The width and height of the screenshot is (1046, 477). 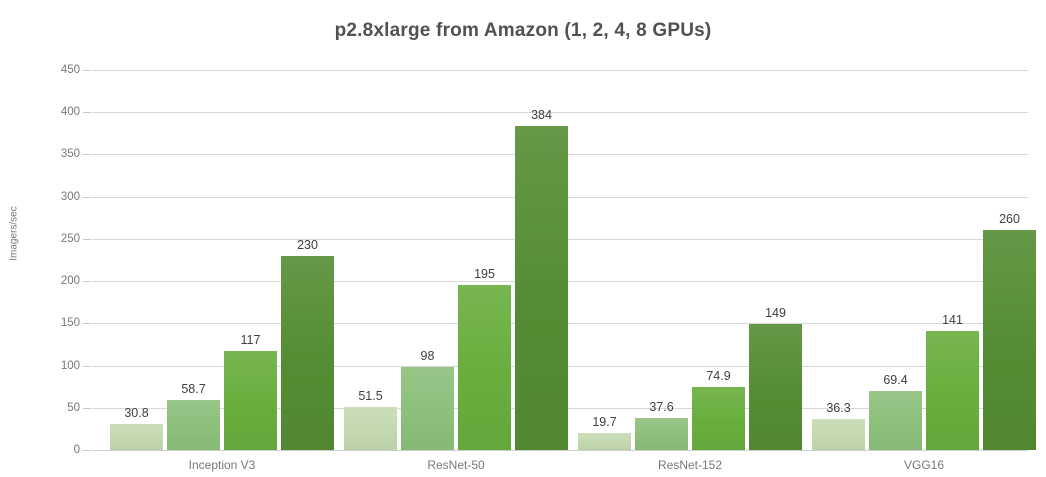 I want to click on x-axis-category-label: Inception V3, so click(x=222, y=465).